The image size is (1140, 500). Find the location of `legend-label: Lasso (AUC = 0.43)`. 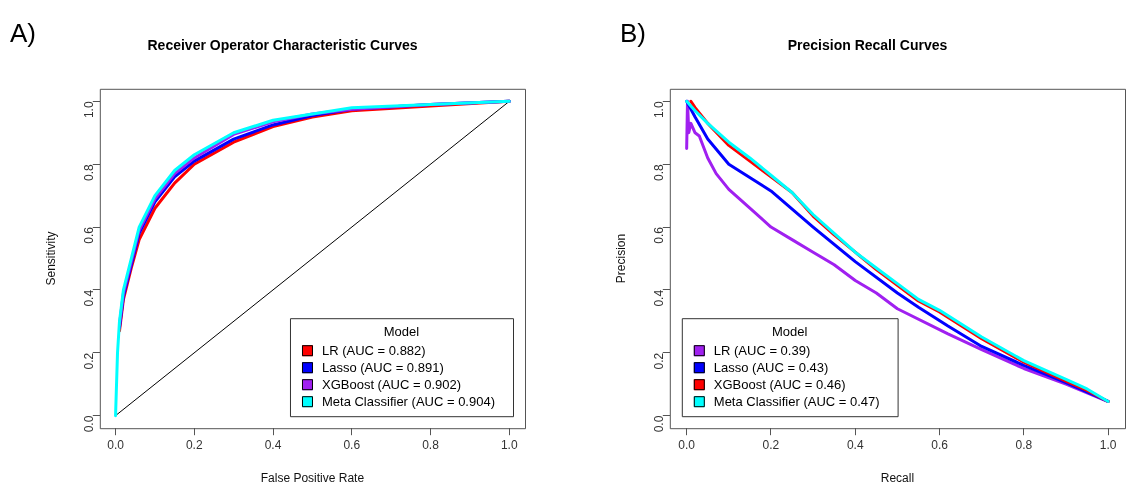

legend-label: Lasso (AUC = 0.43) is located at coordinates (771, 367).